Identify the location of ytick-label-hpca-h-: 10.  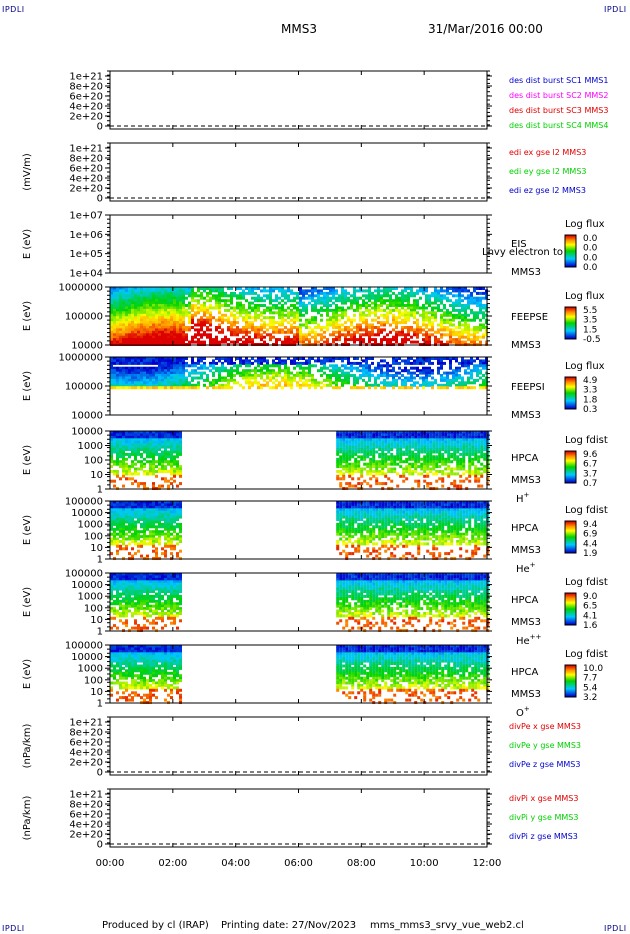
(96, 475).